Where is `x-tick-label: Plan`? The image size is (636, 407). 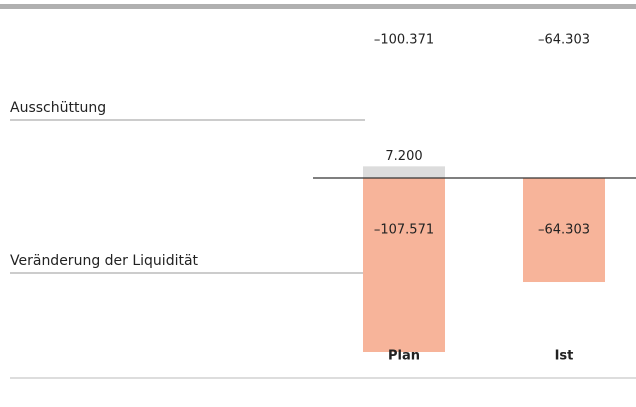
x-tick-label: Plan is located at coordinates (404, 356).